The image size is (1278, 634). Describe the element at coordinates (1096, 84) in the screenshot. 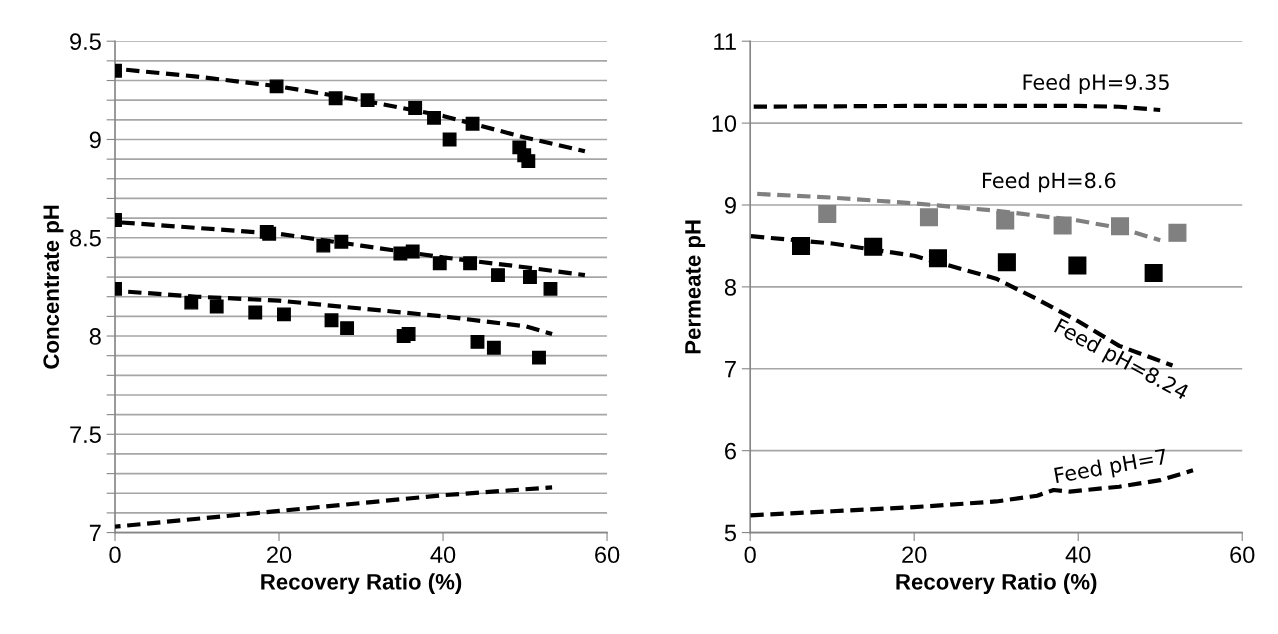

I see `annotation: Feed pH=9.35` at that location.